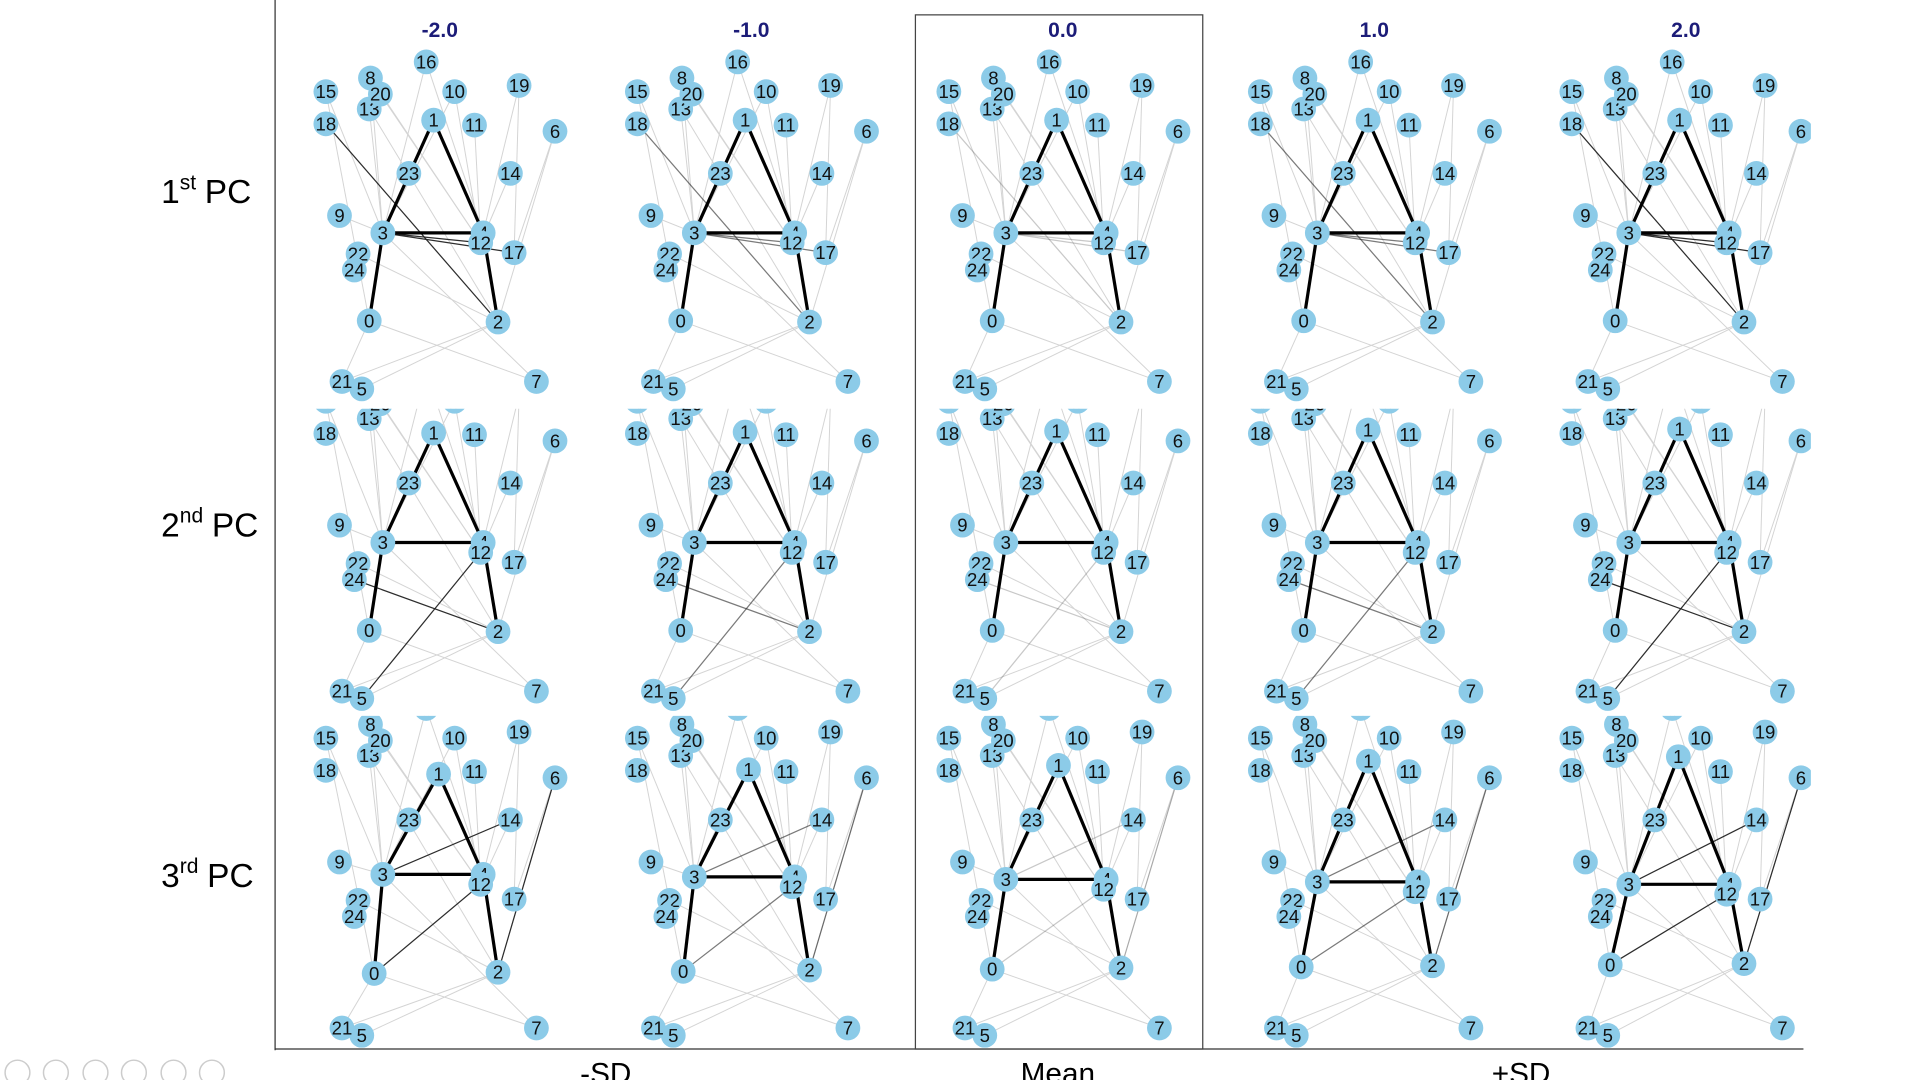 The height and width of the screenshot is (1080, 1920). What do you see at coordinates (1296, 388) in the screenshot?
I see `node-label: 5` at bounding box center [1296, 388].